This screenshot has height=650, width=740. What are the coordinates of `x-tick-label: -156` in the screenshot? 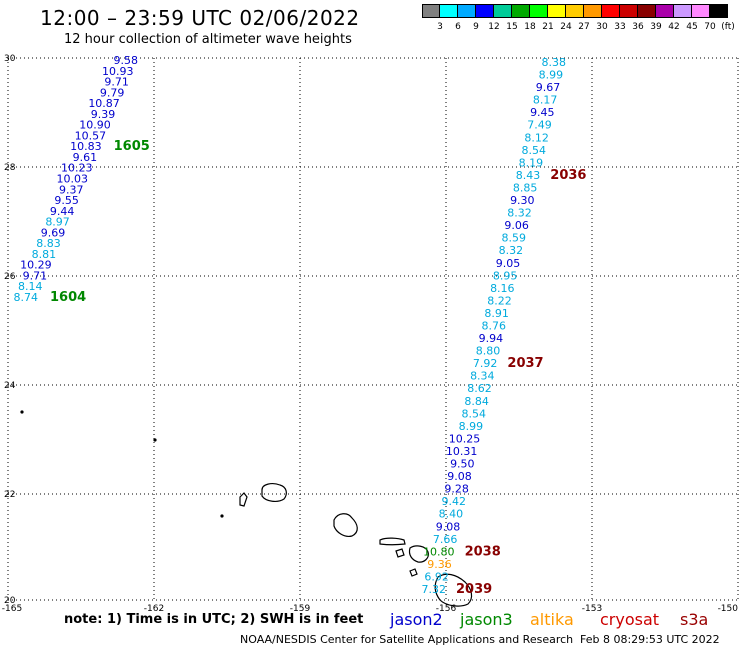 It's located at (446, 609).